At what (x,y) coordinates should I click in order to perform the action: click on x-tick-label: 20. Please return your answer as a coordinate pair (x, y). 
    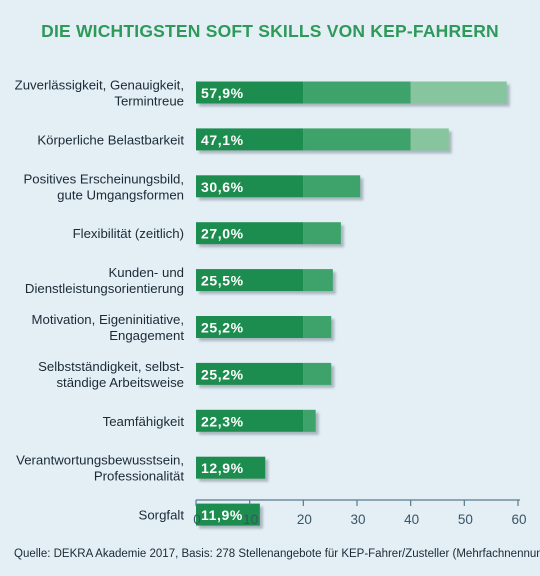
    Looking at the image, I should click on (304, 519).